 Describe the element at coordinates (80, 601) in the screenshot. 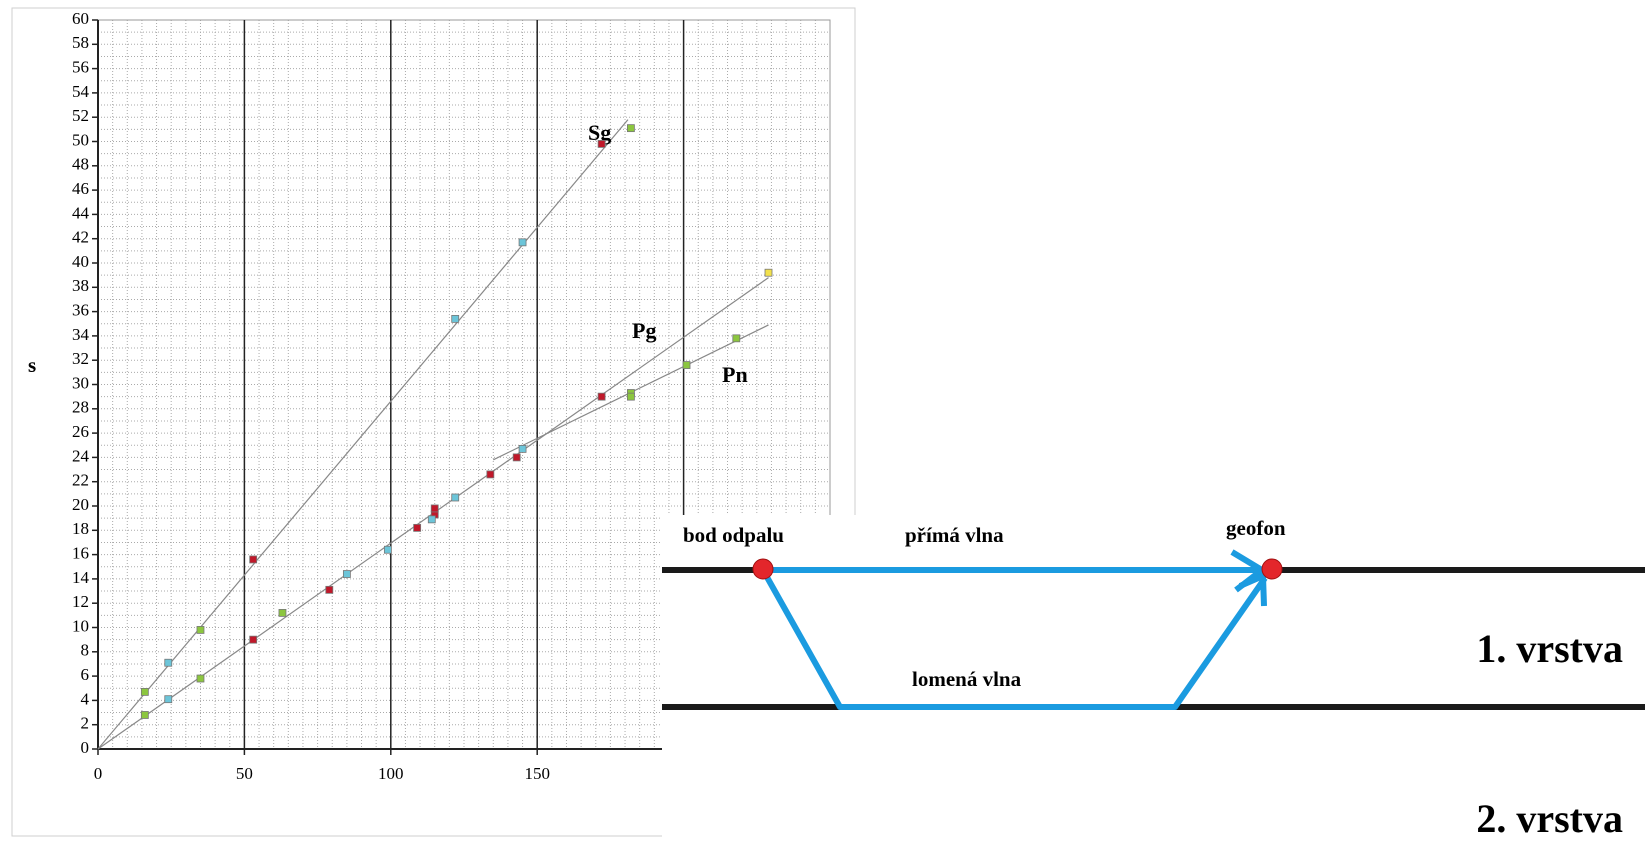

I see `y-tick-label: 12` at that location.